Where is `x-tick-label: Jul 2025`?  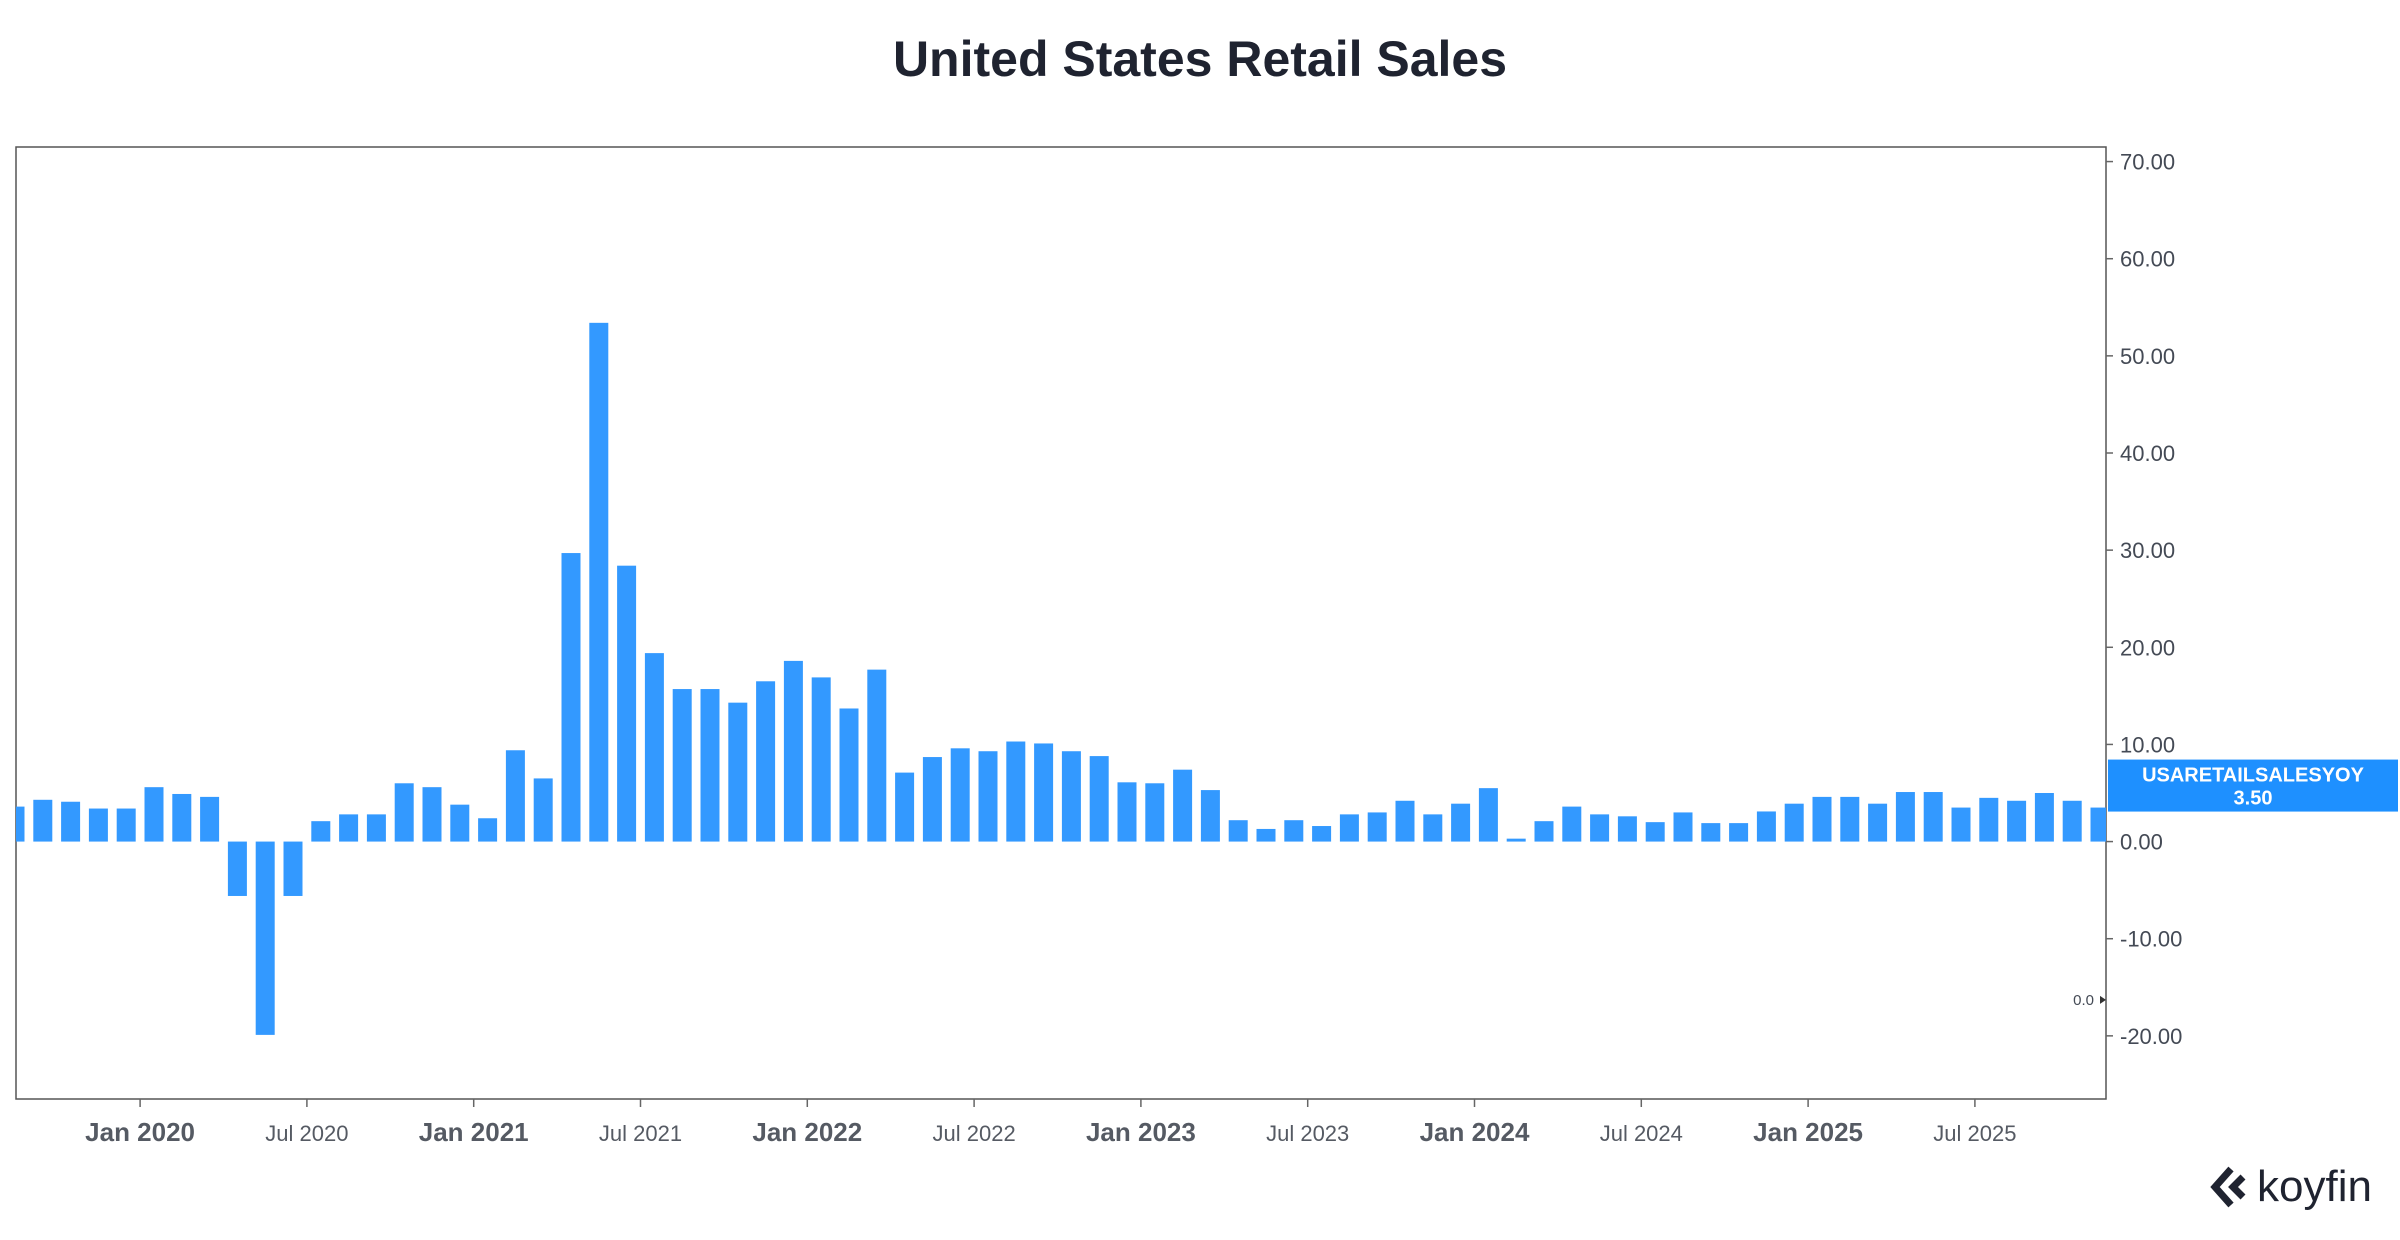
x-tick-label: Jul 2025 is located at coordinates (1974, 1133).